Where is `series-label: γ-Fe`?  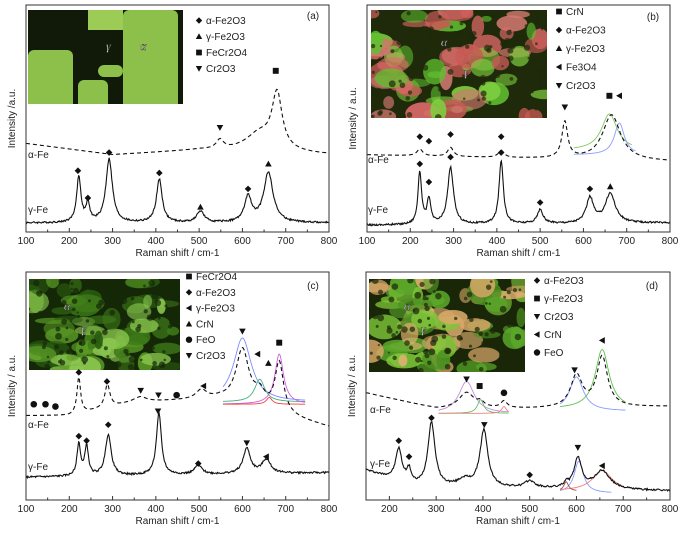
series-label: γ-Fe is located at coordinates (38, 467).